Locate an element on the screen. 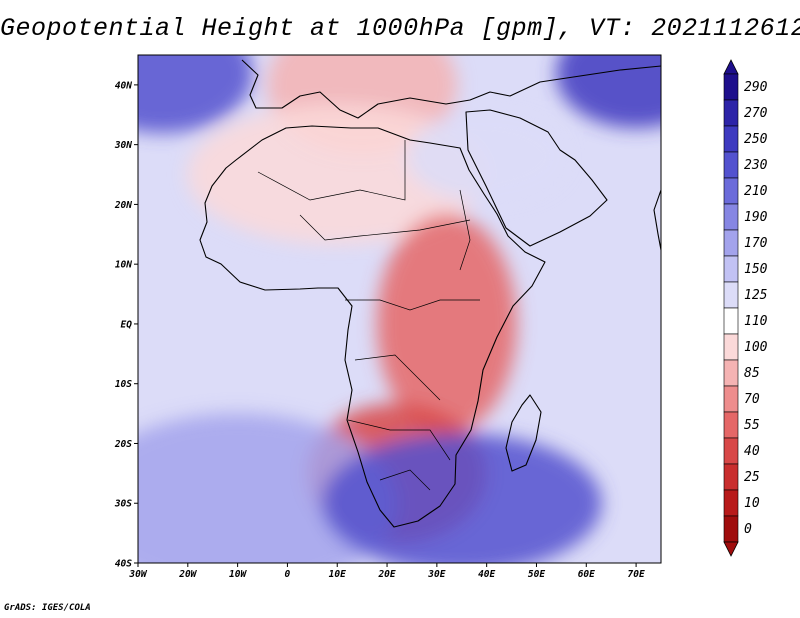 This screenshot has width=800, height=618. india-coastline is located at coordinates (657, 220).